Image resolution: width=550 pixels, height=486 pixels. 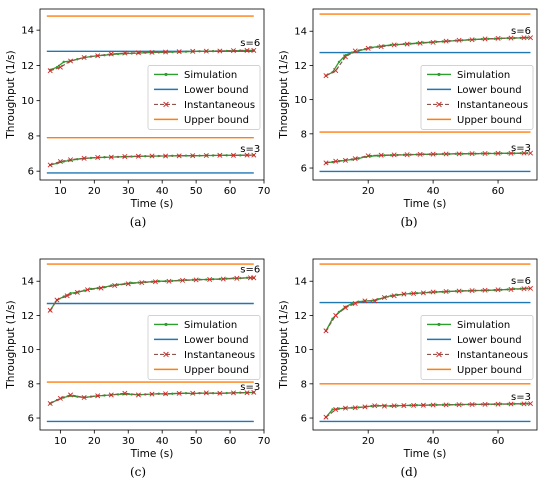 I want to click on legend-label: Instantaneous, so click(x=492, y=105).